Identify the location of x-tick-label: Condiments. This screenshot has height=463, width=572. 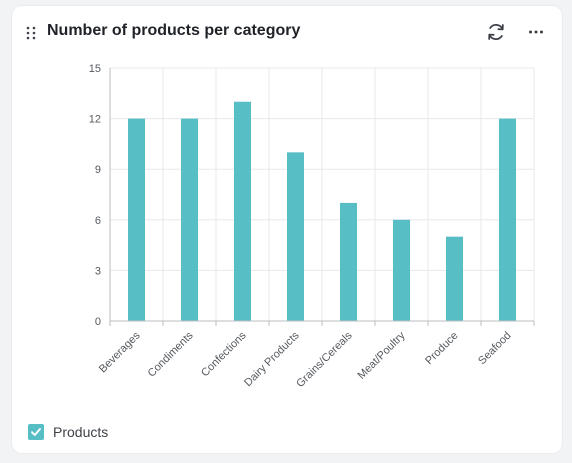
(171, 354).